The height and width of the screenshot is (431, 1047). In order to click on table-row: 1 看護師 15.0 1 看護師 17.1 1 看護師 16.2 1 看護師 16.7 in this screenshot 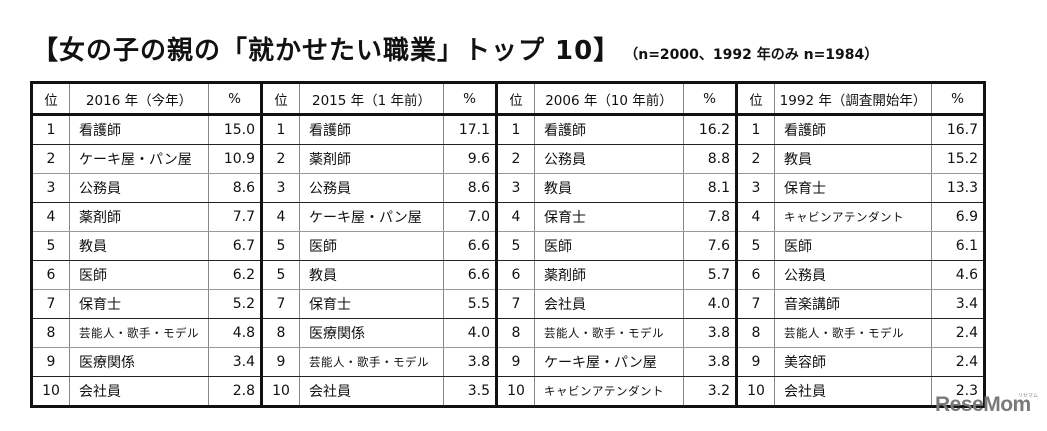, I will do `click(508, 129)`.